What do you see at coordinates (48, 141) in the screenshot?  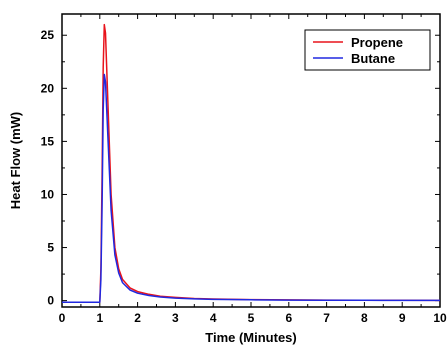 I see `y-tick-label: 15` at bounding box center [48, 141].